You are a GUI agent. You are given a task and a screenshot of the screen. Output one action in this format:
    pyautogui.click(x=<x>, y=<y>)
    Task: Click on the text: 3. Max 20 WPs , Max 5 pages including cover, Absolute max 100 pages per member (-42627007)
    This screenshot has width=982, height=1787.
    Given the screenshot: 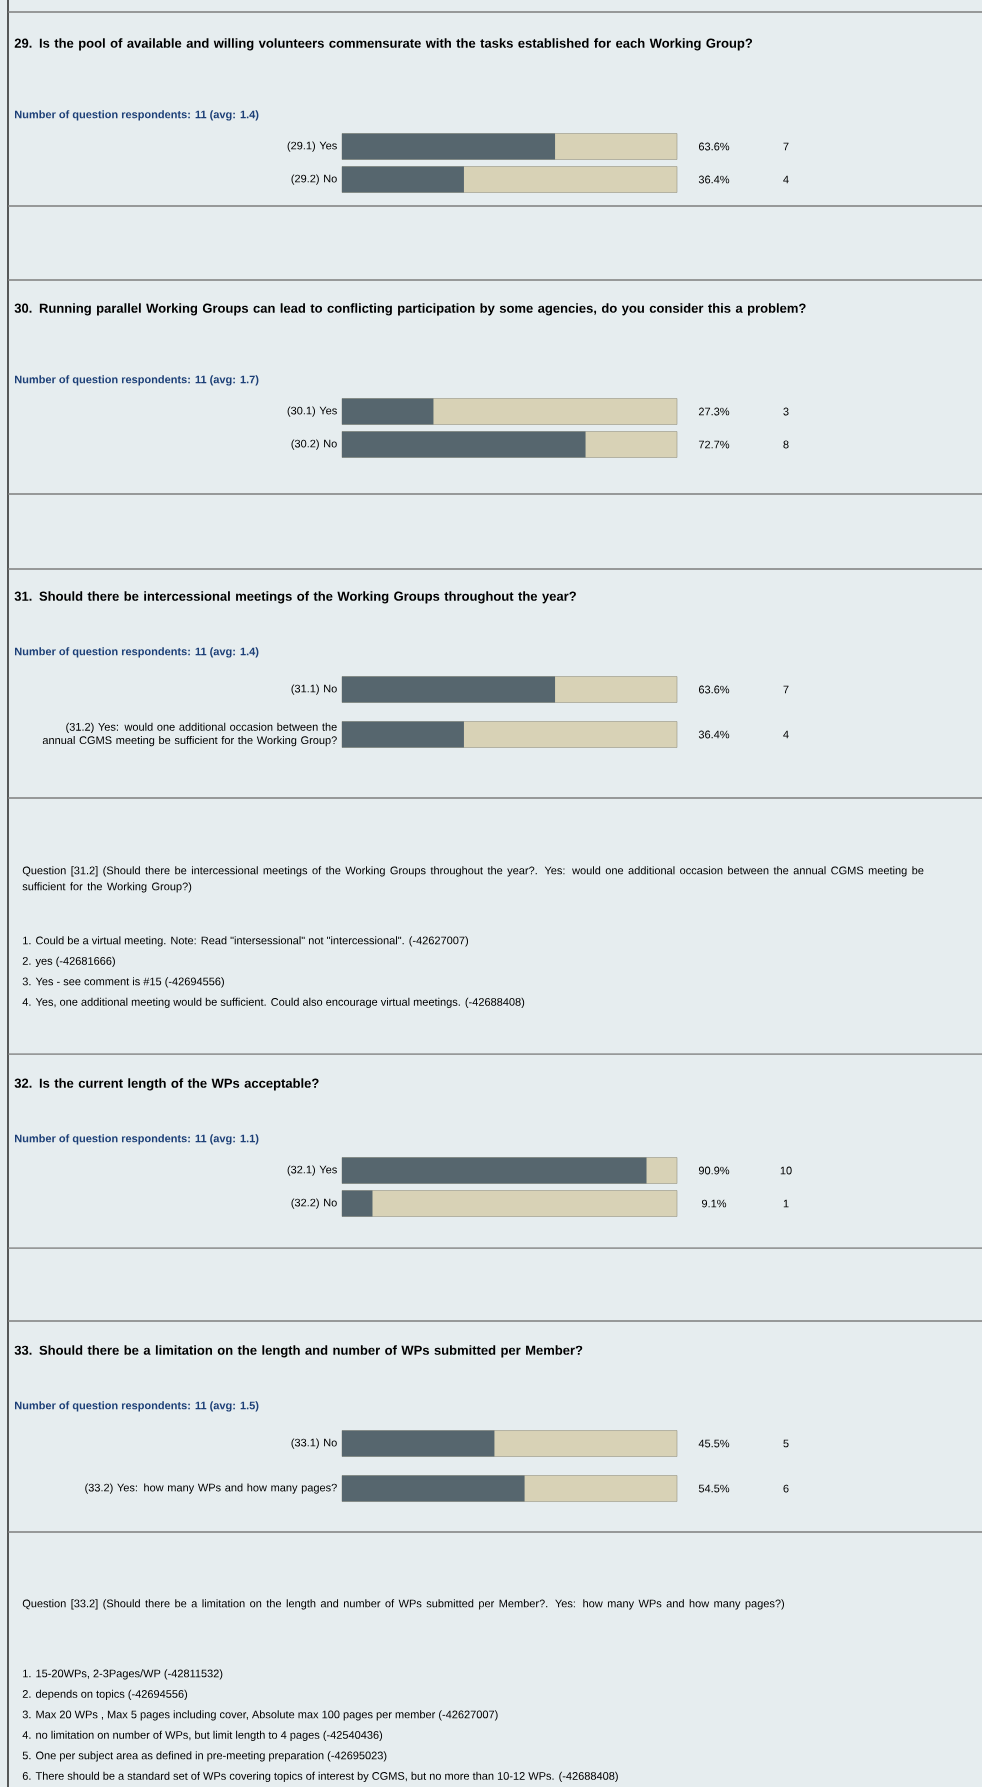 What is the action you would take?
    pyautogui.click(x=260, y=1715)
    